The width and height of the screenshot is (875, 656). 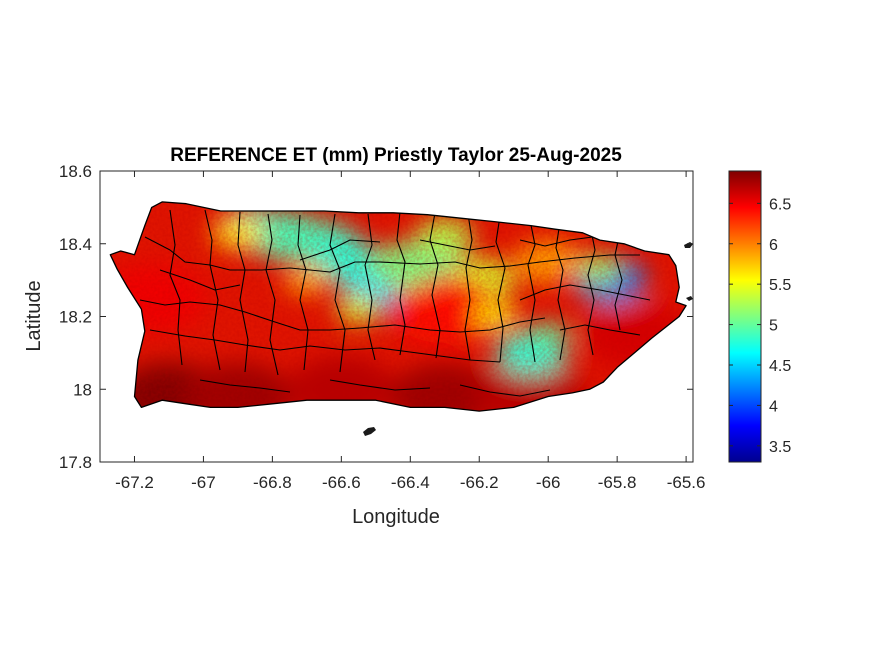 What do you see at coordinates (75, 462) in the screenshot?
I see `y-tick-label-0: 17.8` at bounding box center [75, 462].